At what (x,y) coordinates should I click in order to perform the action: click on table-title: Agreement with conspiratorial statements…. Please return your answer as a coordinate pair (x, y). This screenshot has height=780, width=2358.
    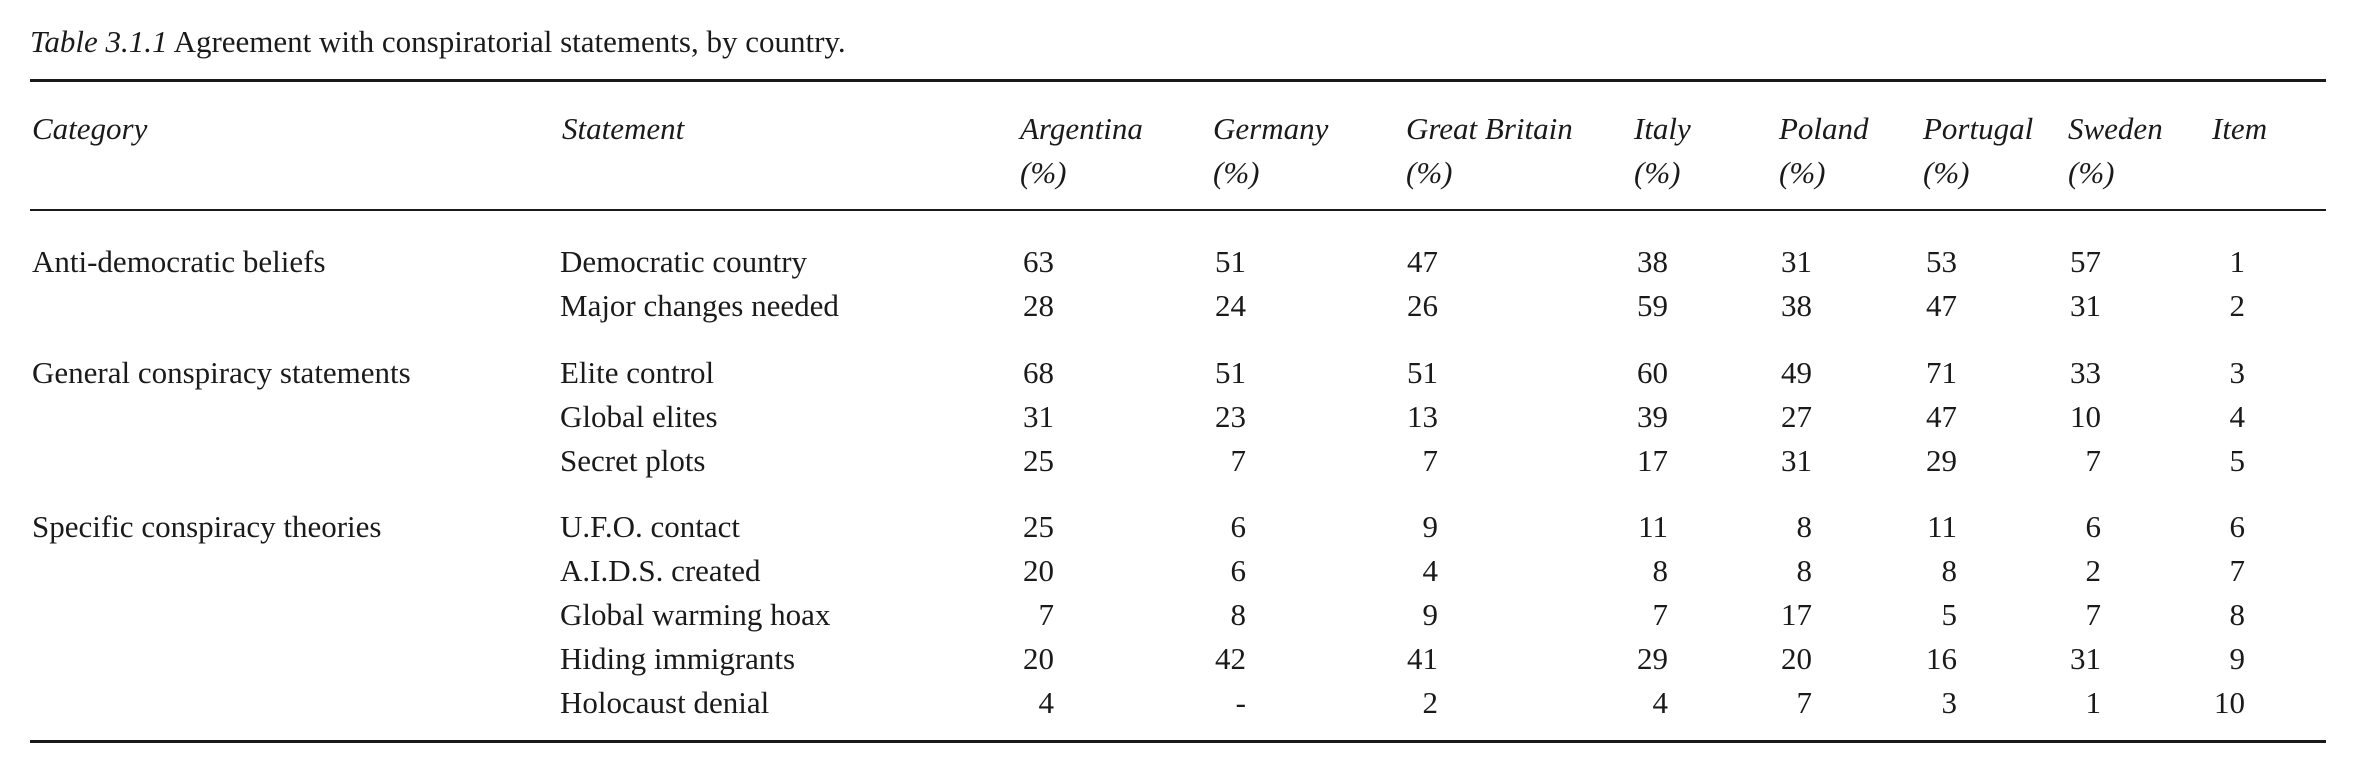
    Looking at the image, I should click on (510, 41).